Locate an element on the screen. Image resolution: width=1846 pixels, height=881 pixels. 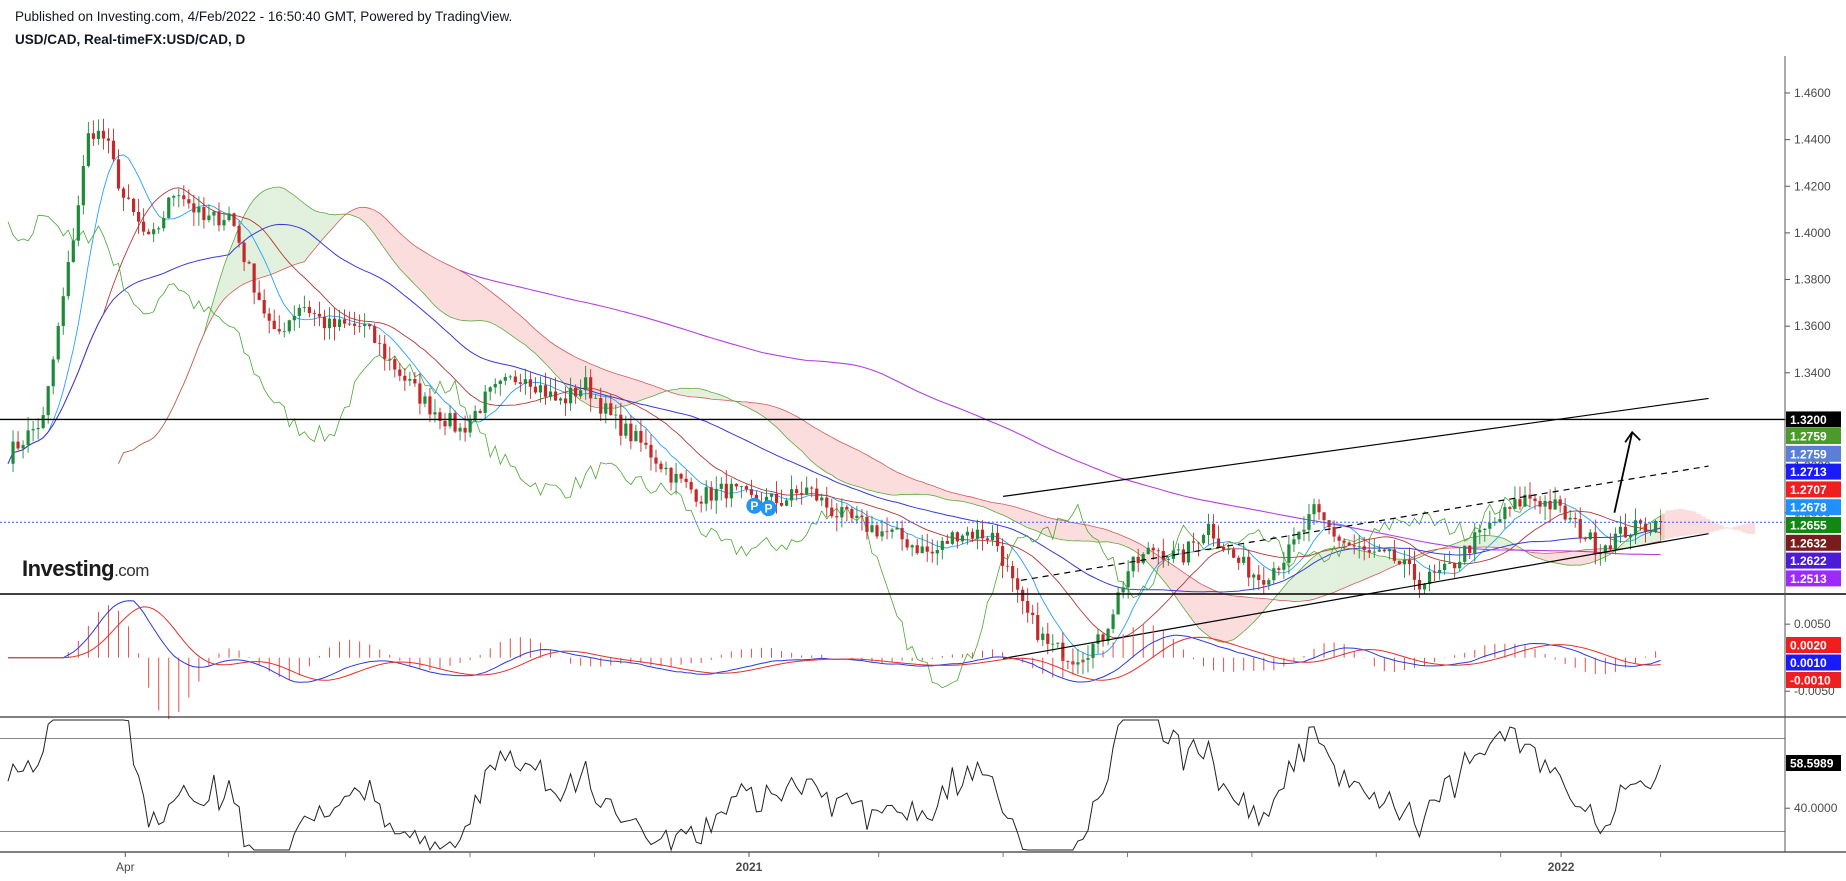
symbol-title: USD/CAD, Real-timeFX:USD/CAD, D is located at coordinates (130, 39).